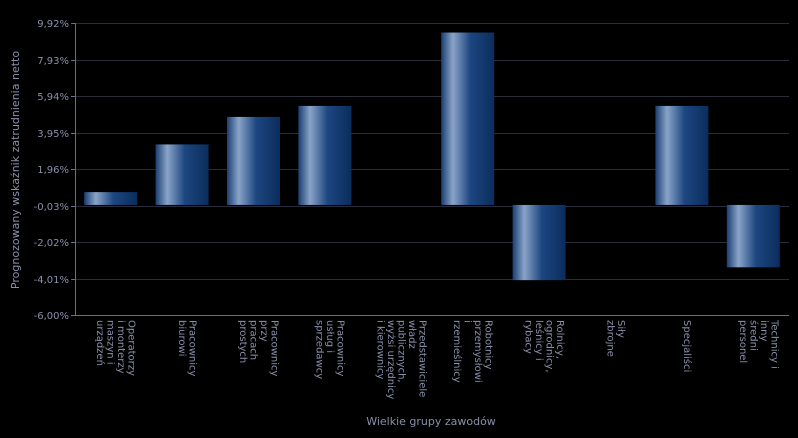 The height and width of the screenshot is (438, 798). What do you see at coordinates (53, 134) in the screenshot?
I see `y-tick-label: 3,95%` at bounding box center [53, 134].